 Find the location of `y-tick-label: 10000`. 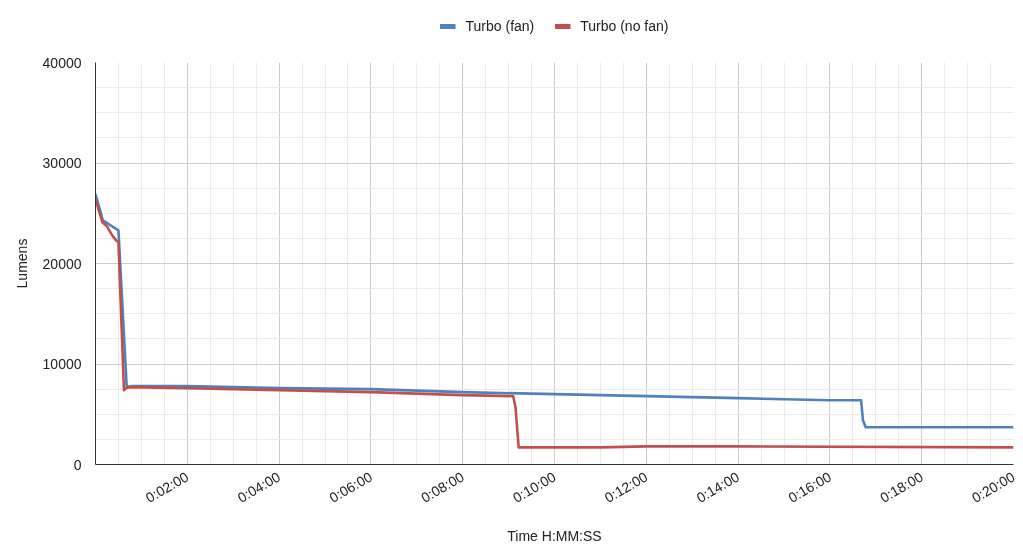

y-tick-label: 10000 is located at coordinates (62, 364).